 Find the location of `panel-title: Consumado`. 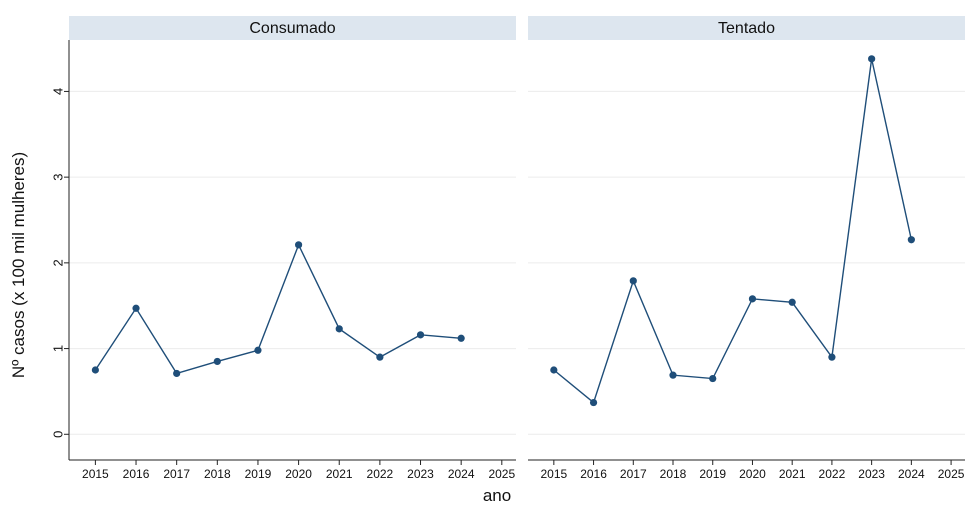

panel-title: Consumado is located at coordinates (292, 28).